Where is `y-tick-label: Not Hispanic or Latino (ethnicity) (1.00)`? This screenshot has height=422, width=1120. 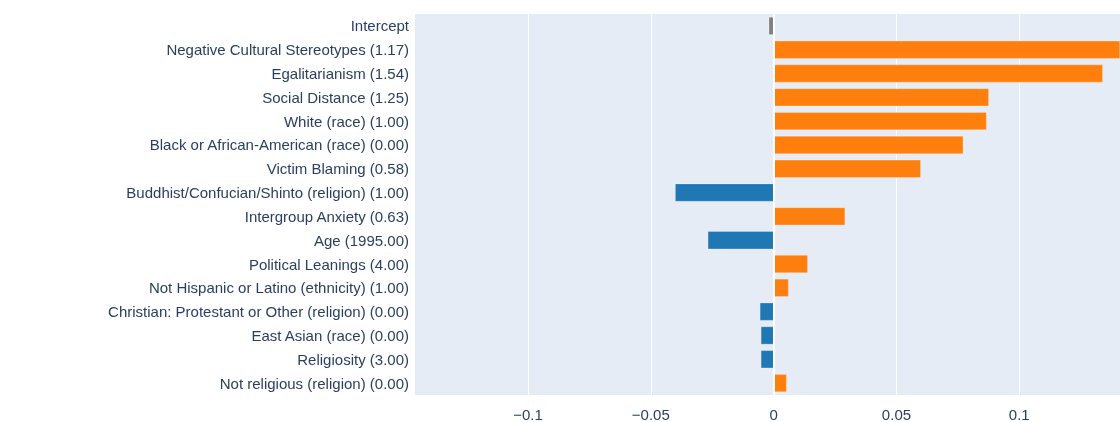 y-tick-label: Not Hispanic or Latino (ethnicity) (1.00) is located at coordinates (278, 288).